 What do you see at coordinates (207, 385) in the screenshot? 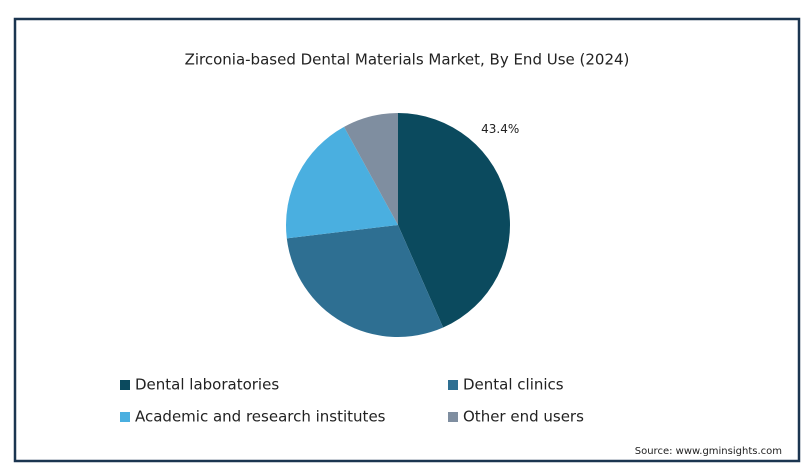
I see `legend-label: Dental laboratories` at bounding box center [207, 385].